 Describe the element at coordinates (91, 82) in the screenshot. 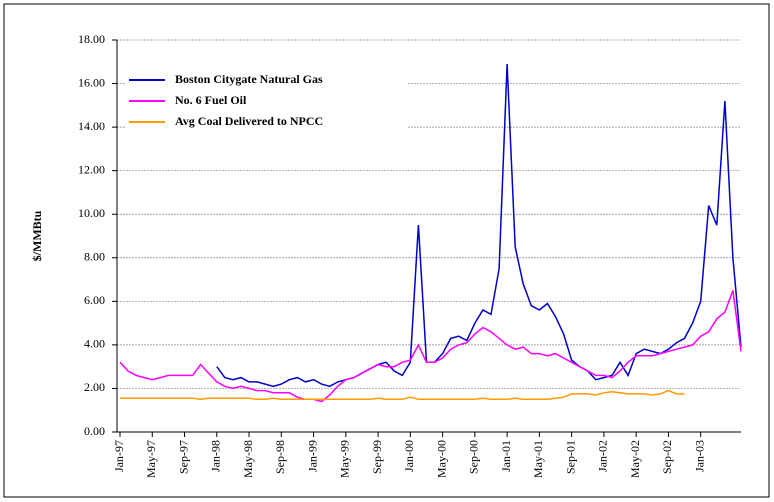

I see `y-tick-label: 16.00` at that location.